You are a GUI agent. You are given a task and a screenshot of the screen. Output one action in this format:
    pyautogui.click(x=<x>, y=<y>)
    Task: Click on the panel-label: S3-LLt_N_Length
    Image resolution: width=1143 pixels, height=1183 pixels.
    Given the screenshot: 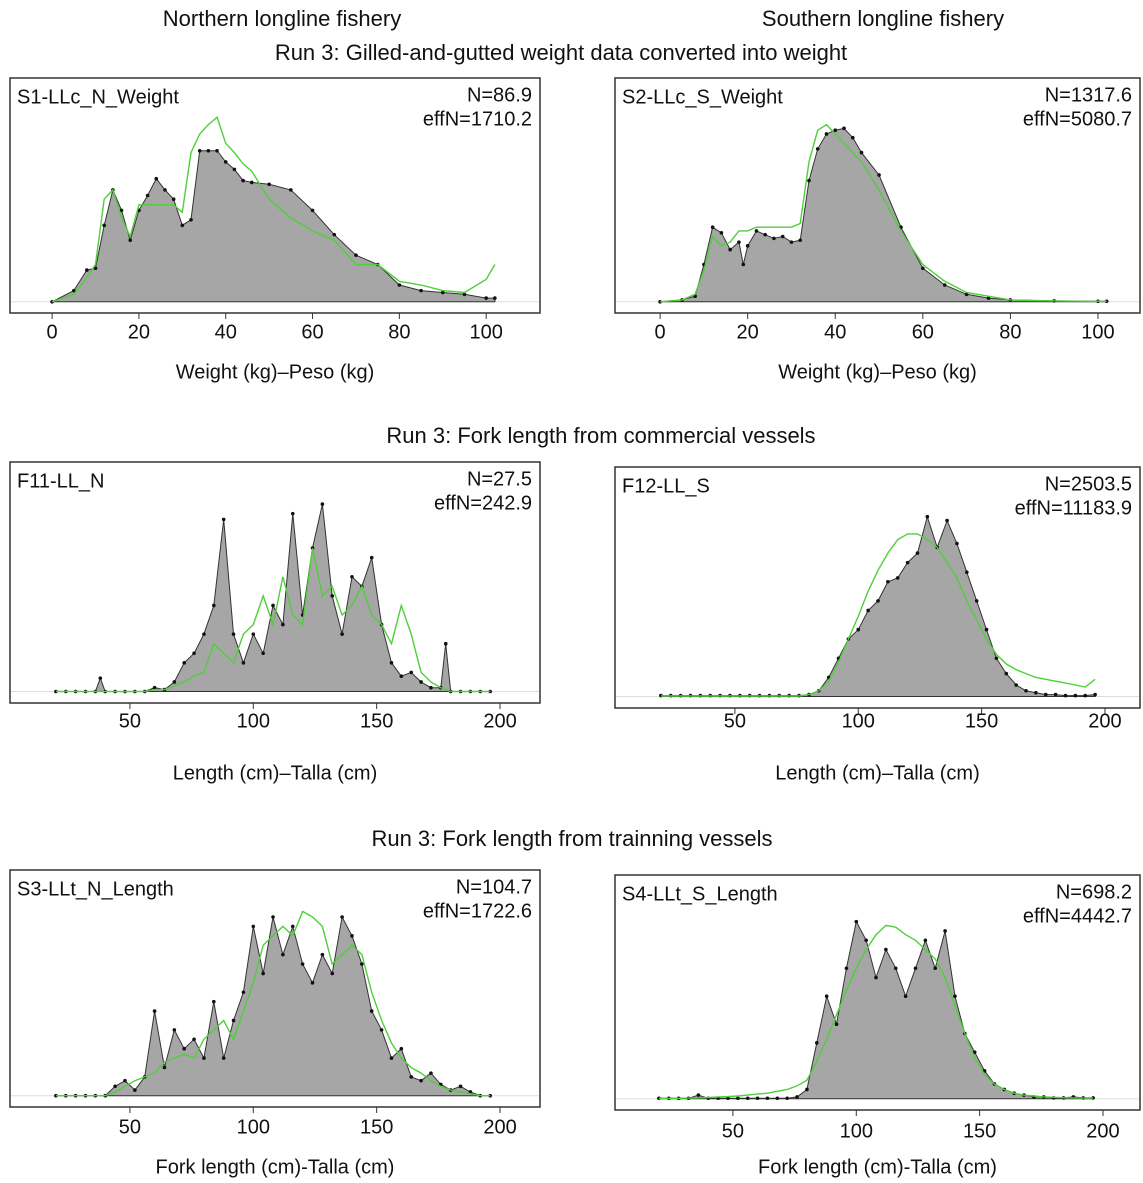 What is the action you would take?
    pyautogui.click(x=95, y=889)
    